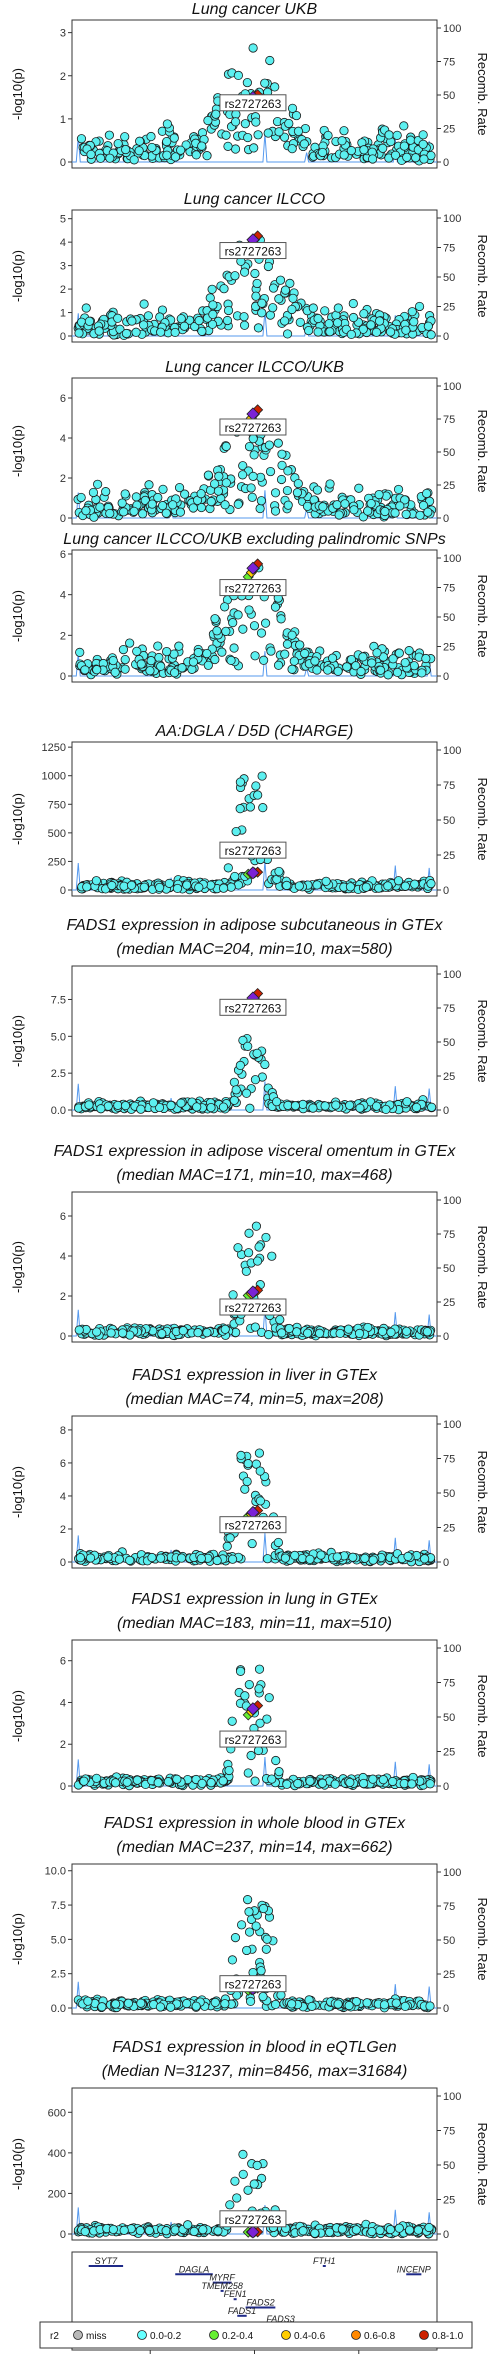 This screenshot has width=500, height=2357. What do you see at coordinates (452, 1201) in the screenshot?
I see `right-tick-label: 100` at bounding box center [452, 1201].